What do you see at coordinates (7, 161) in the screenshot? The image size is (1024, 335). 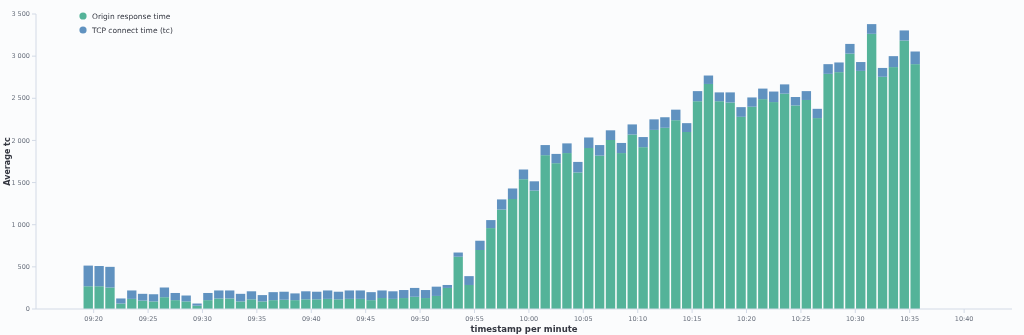 I see `y-axis-title: Average tc` at bounding box center [7, 161].